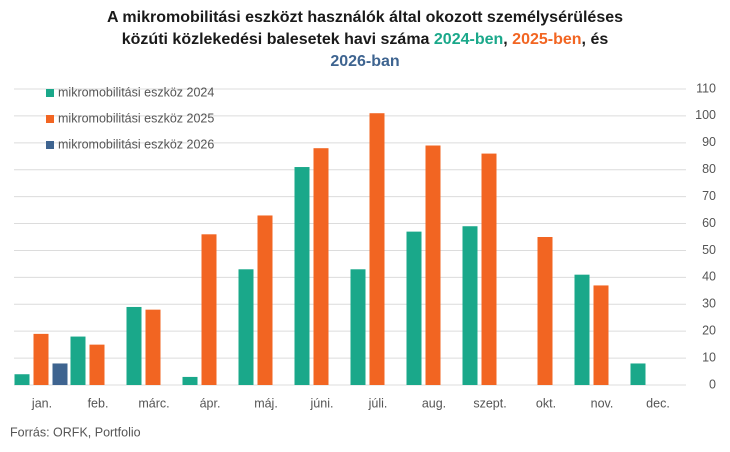 The width and height of the screenshot is (730, 452). Describe the element at coordinates (153, 403) in the screenshot. I see `x-tick-label: márc.` at that location.